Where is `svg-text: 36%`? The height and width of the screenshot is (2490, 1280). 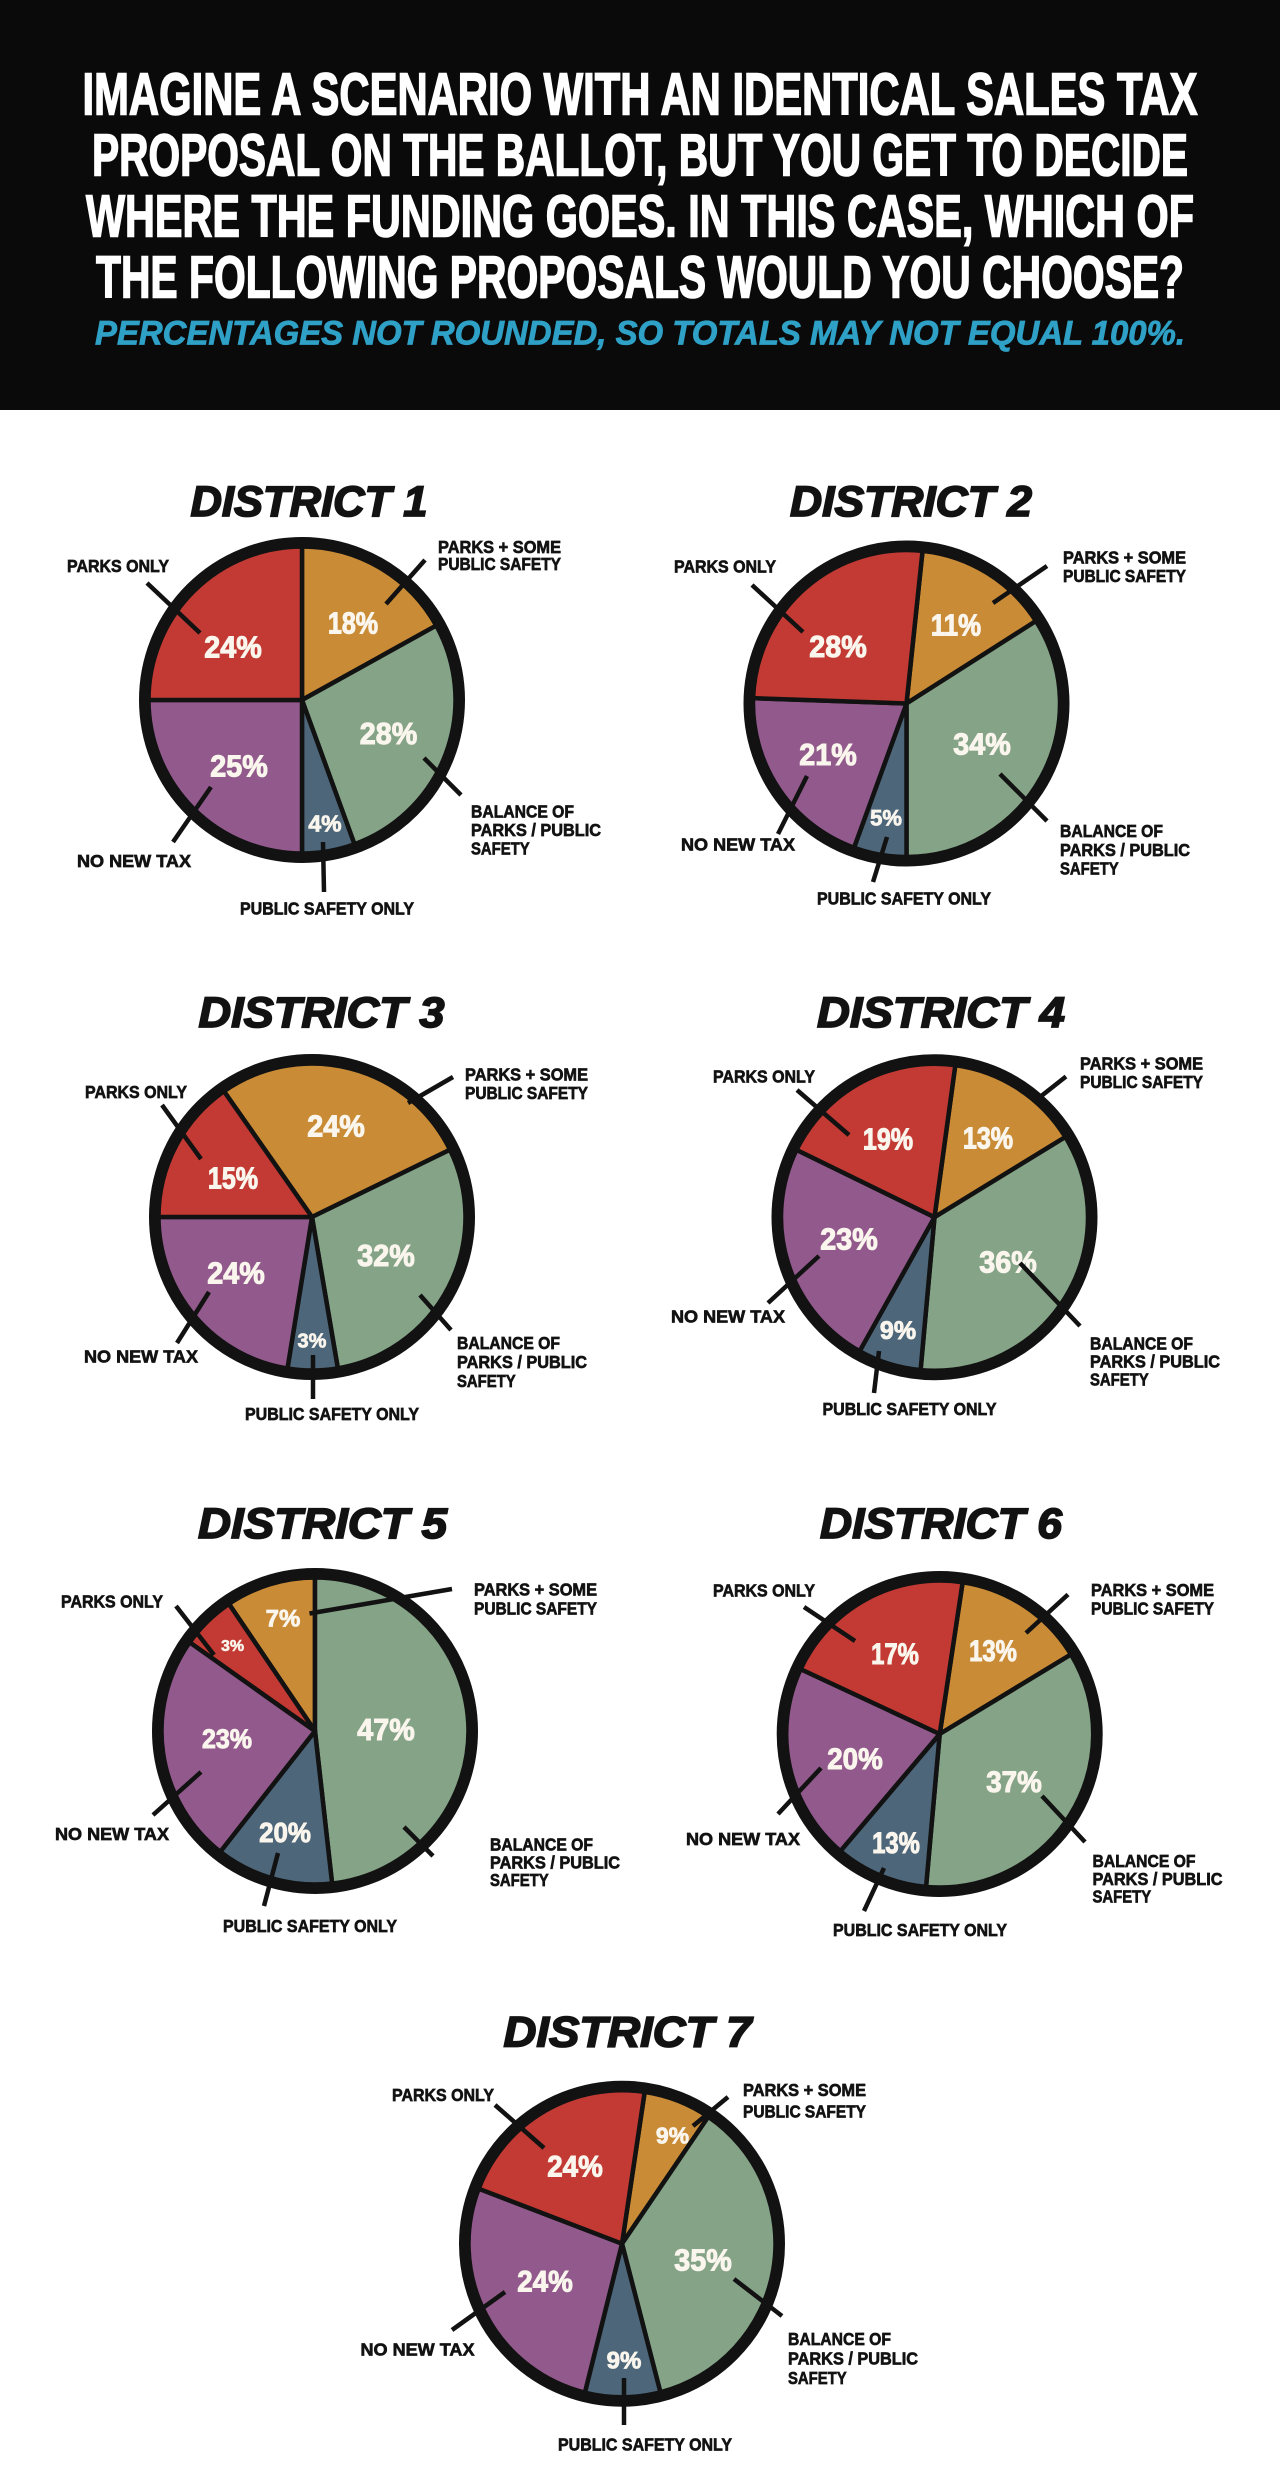 svg-text: 36% is located at coordinates (1007, 1261).